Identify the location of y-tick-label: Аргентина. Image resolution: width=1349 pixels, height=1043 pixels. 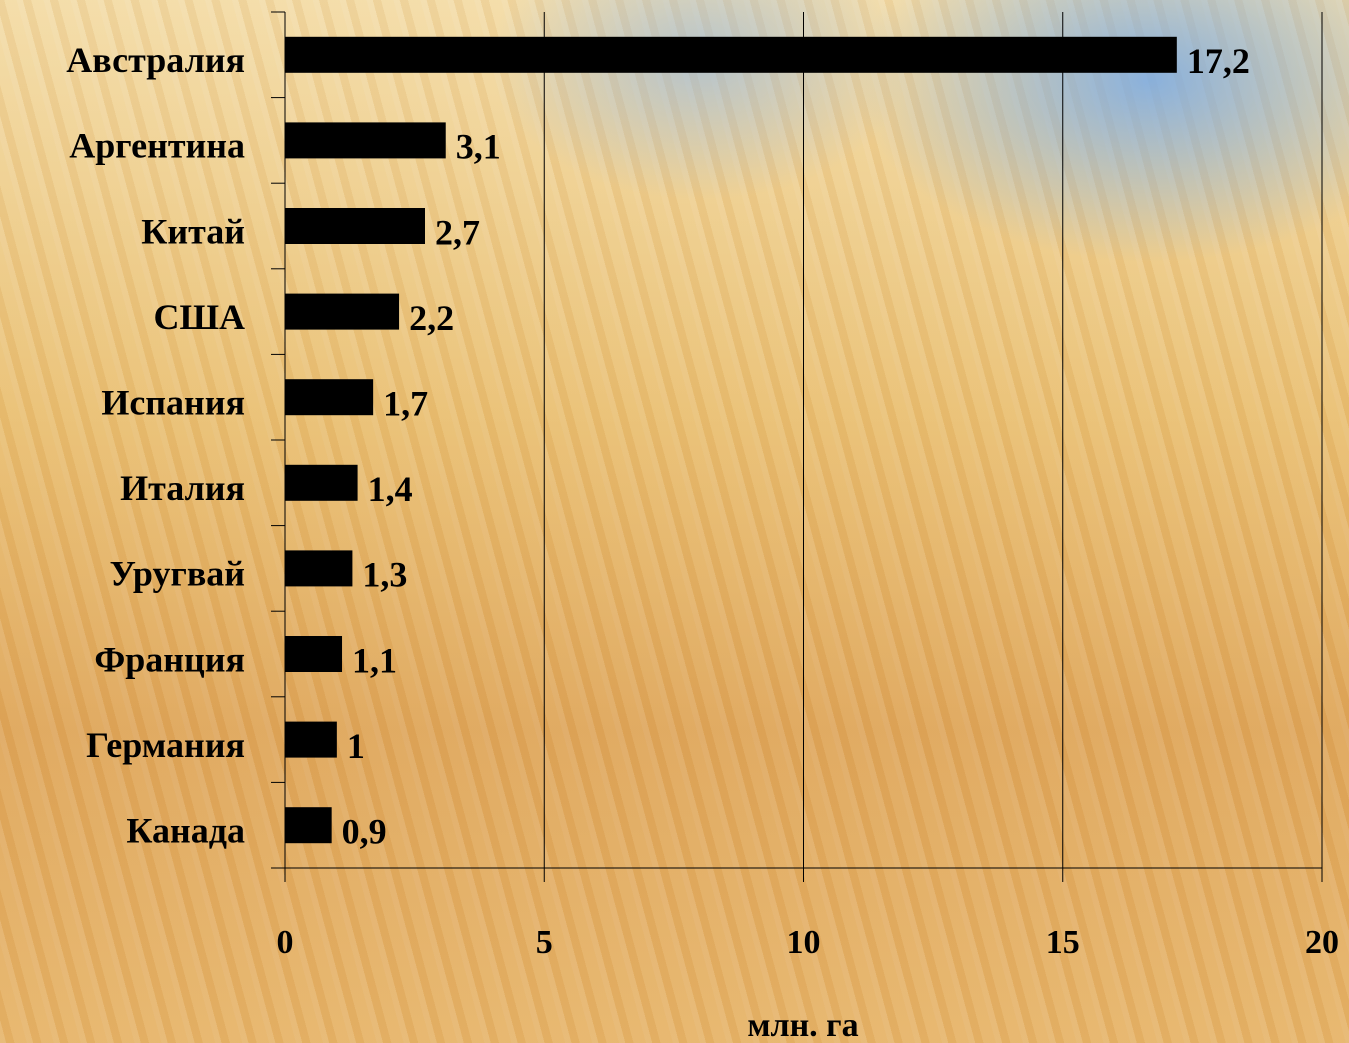
(157, 146).